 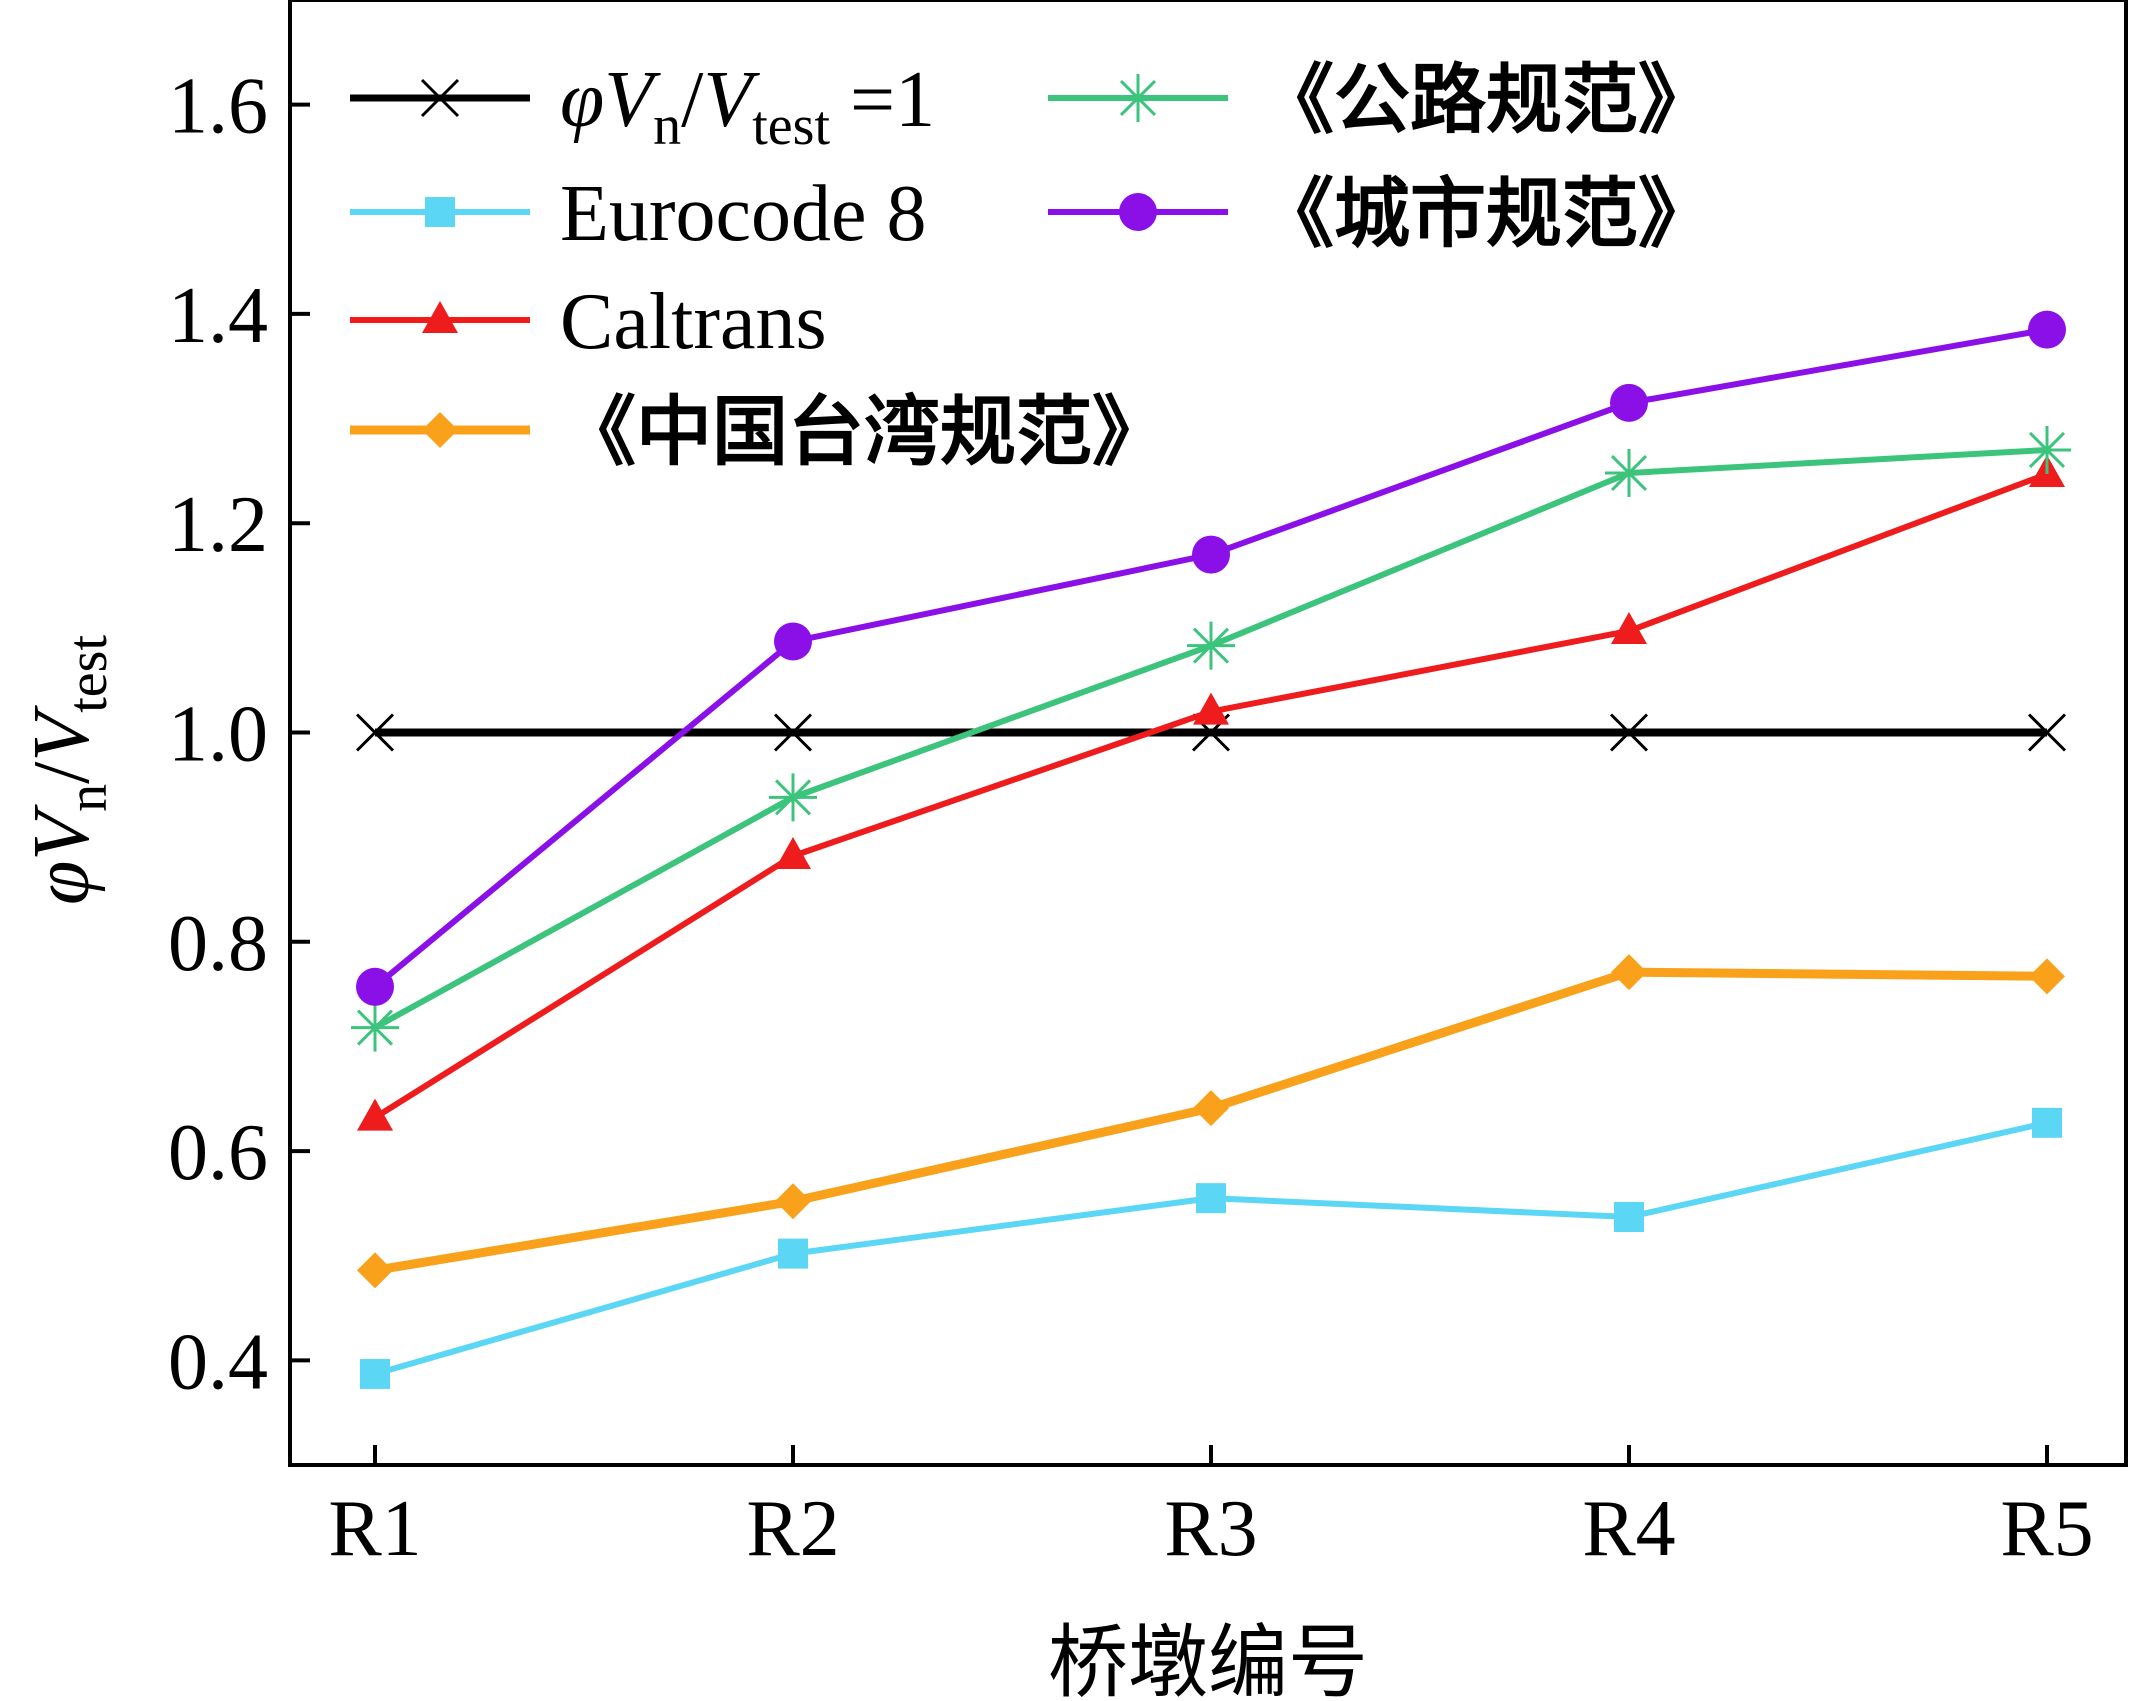 I want to click on series-ref, so click(x=1211, y=732).